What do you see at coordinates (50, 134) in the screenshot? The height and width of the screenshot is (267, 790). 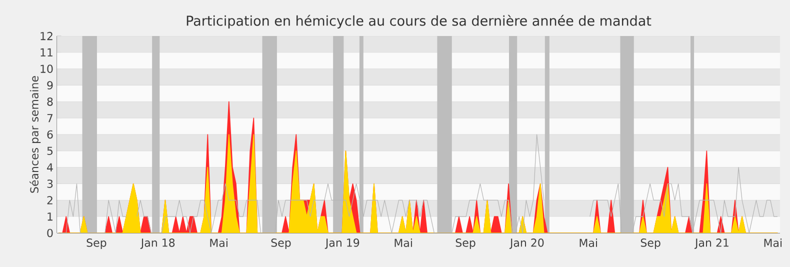 I see `y-tick-label: 6` at bounding box center [50, 134].